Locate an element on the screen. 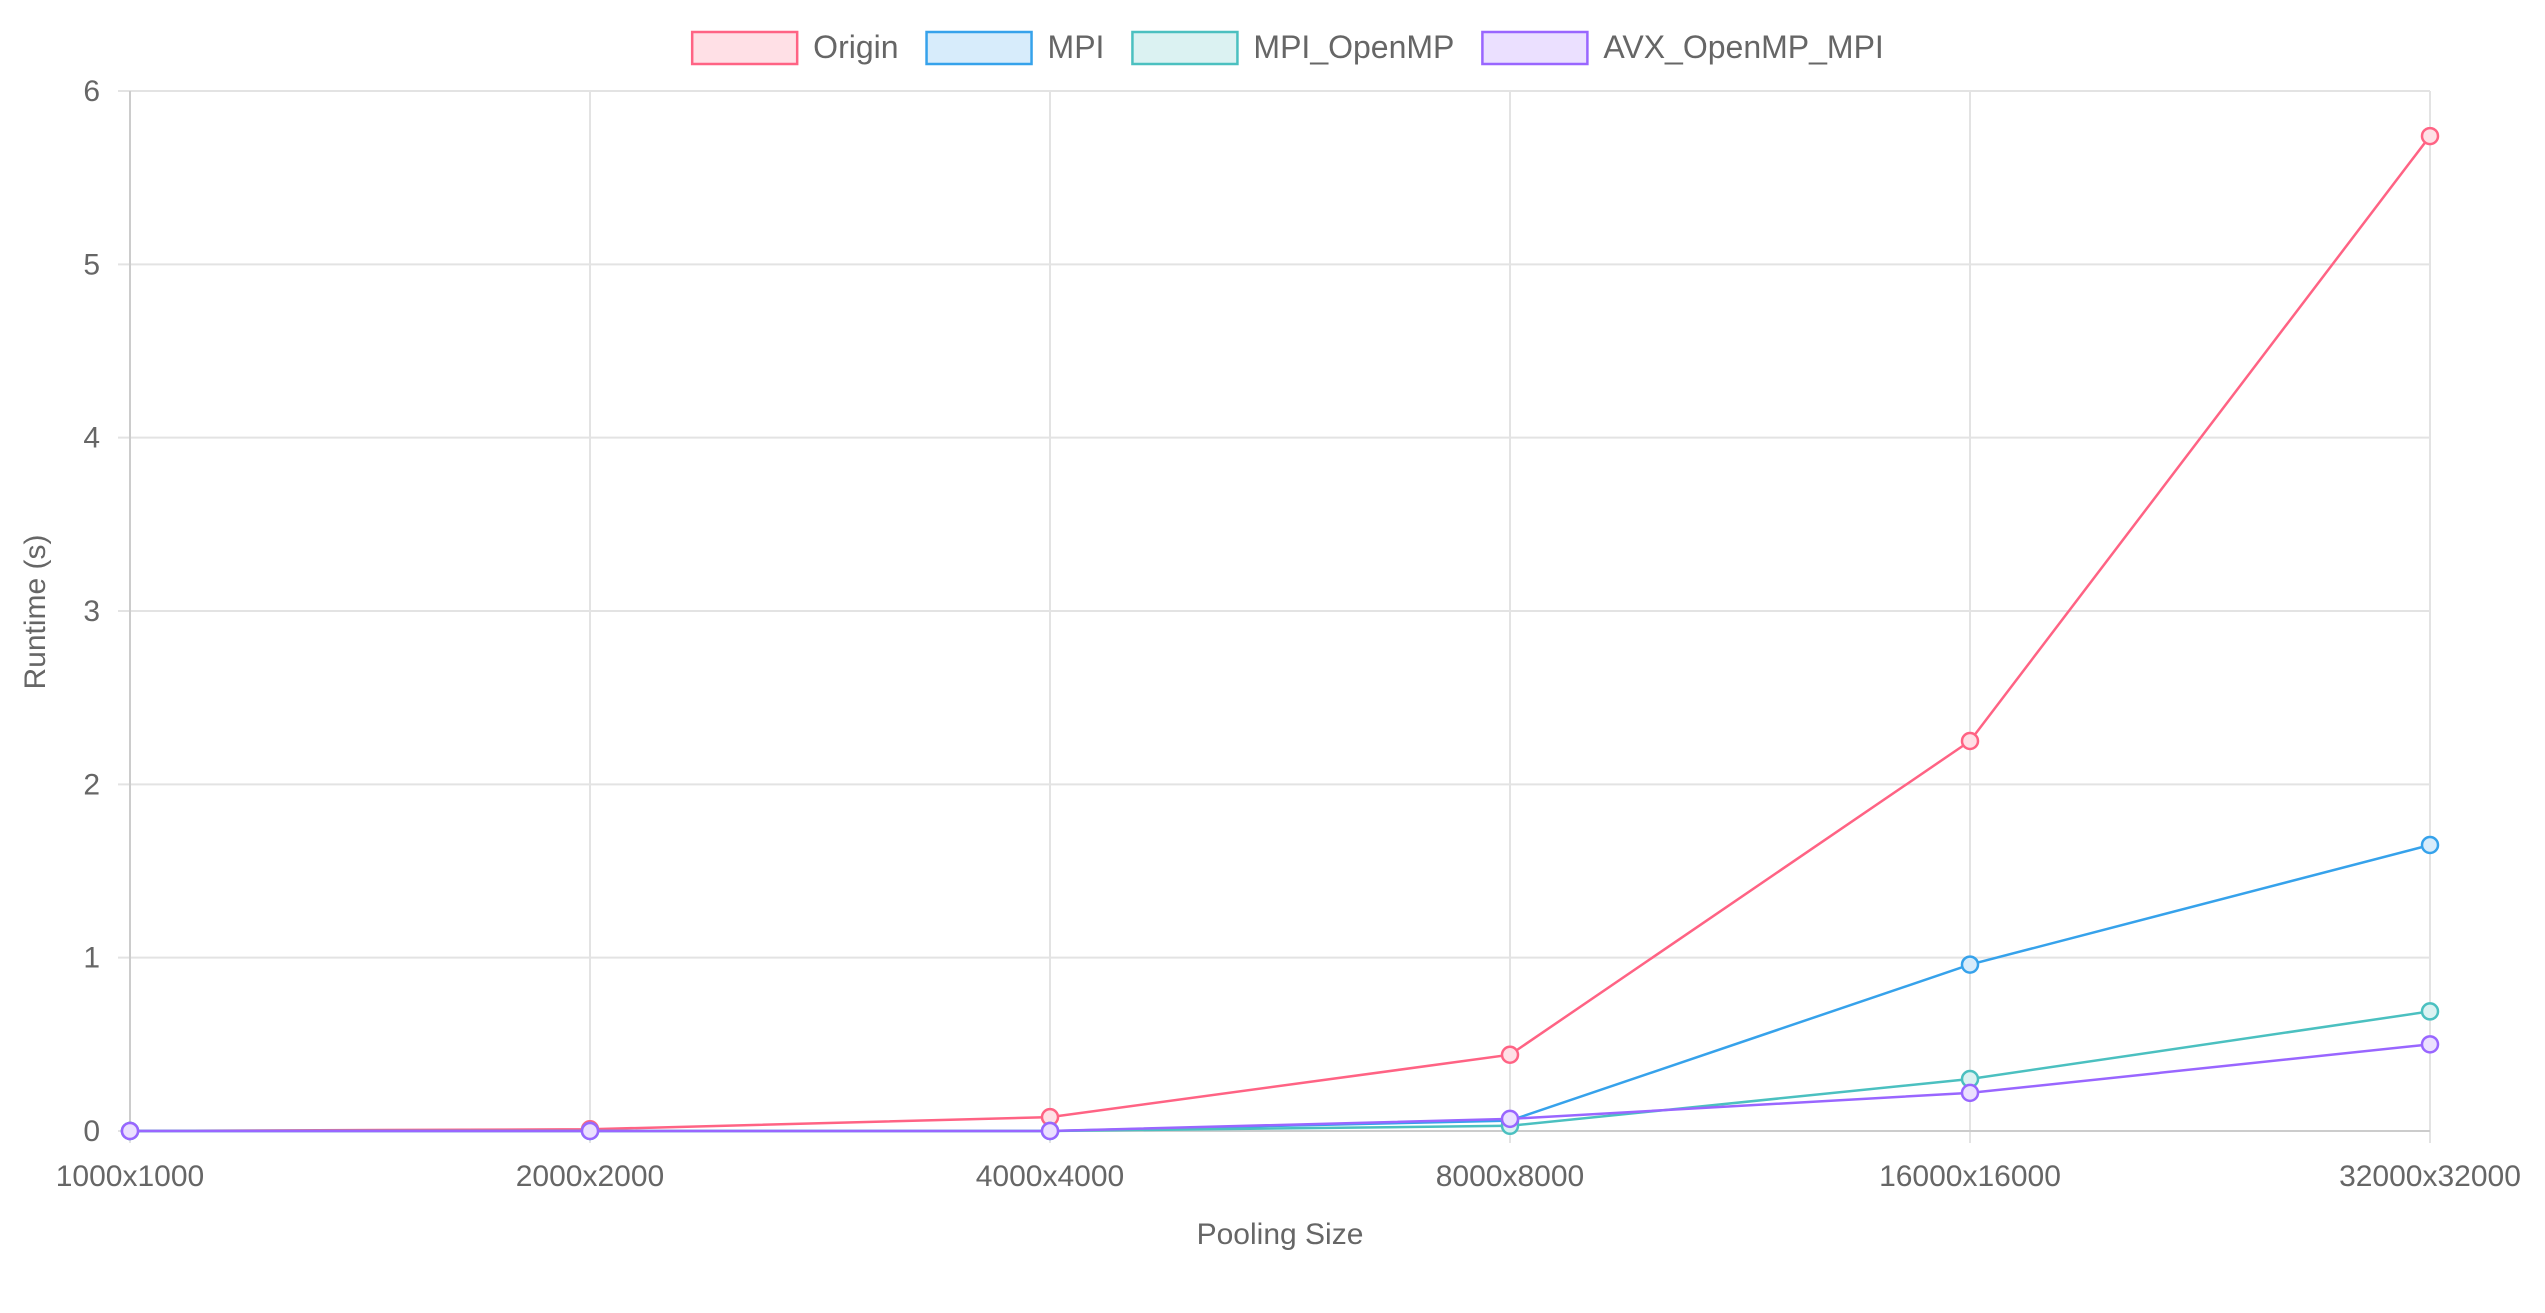 The width and height of the screenshot is (2545, 1313). y-tick-label: 0 is located at coordinates (91, 1131).